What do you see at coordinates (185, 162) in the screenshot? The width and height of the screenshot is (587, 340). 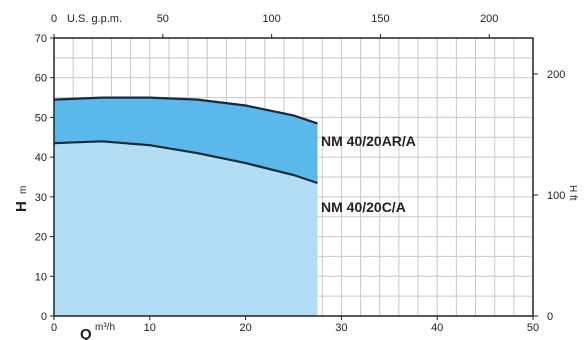 I see `curve-nm-40-20c-a` at bounding box center [185, 162].